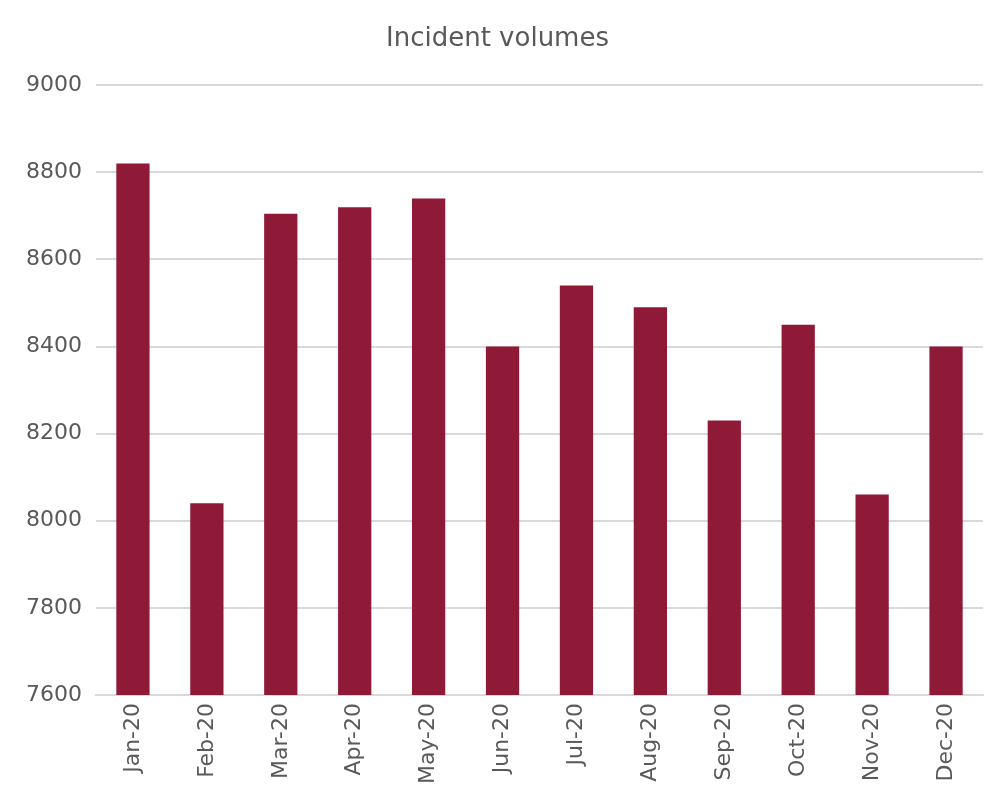 The image size is (1003, 807). Describe the element at coordinates (575, 735) in the screenshot. I see `x-tick-label: Jul-20` at that location.